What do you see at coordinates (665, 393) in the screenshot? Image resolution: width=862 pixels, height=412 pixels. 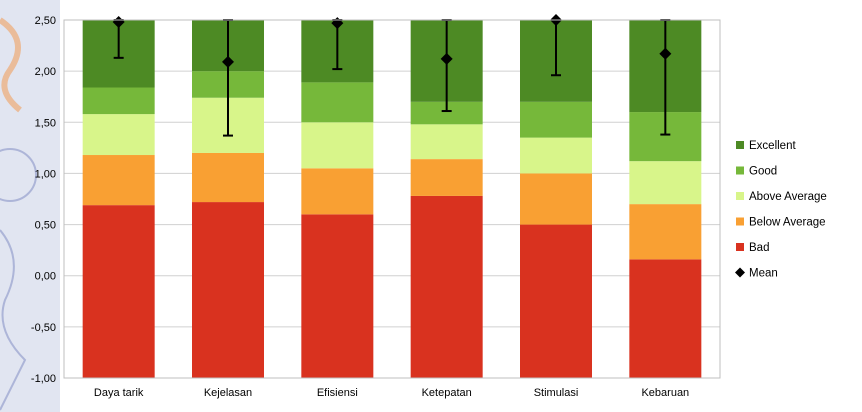 I see `x-tick-label: Kebaruan` at bounding box center [665, 393].